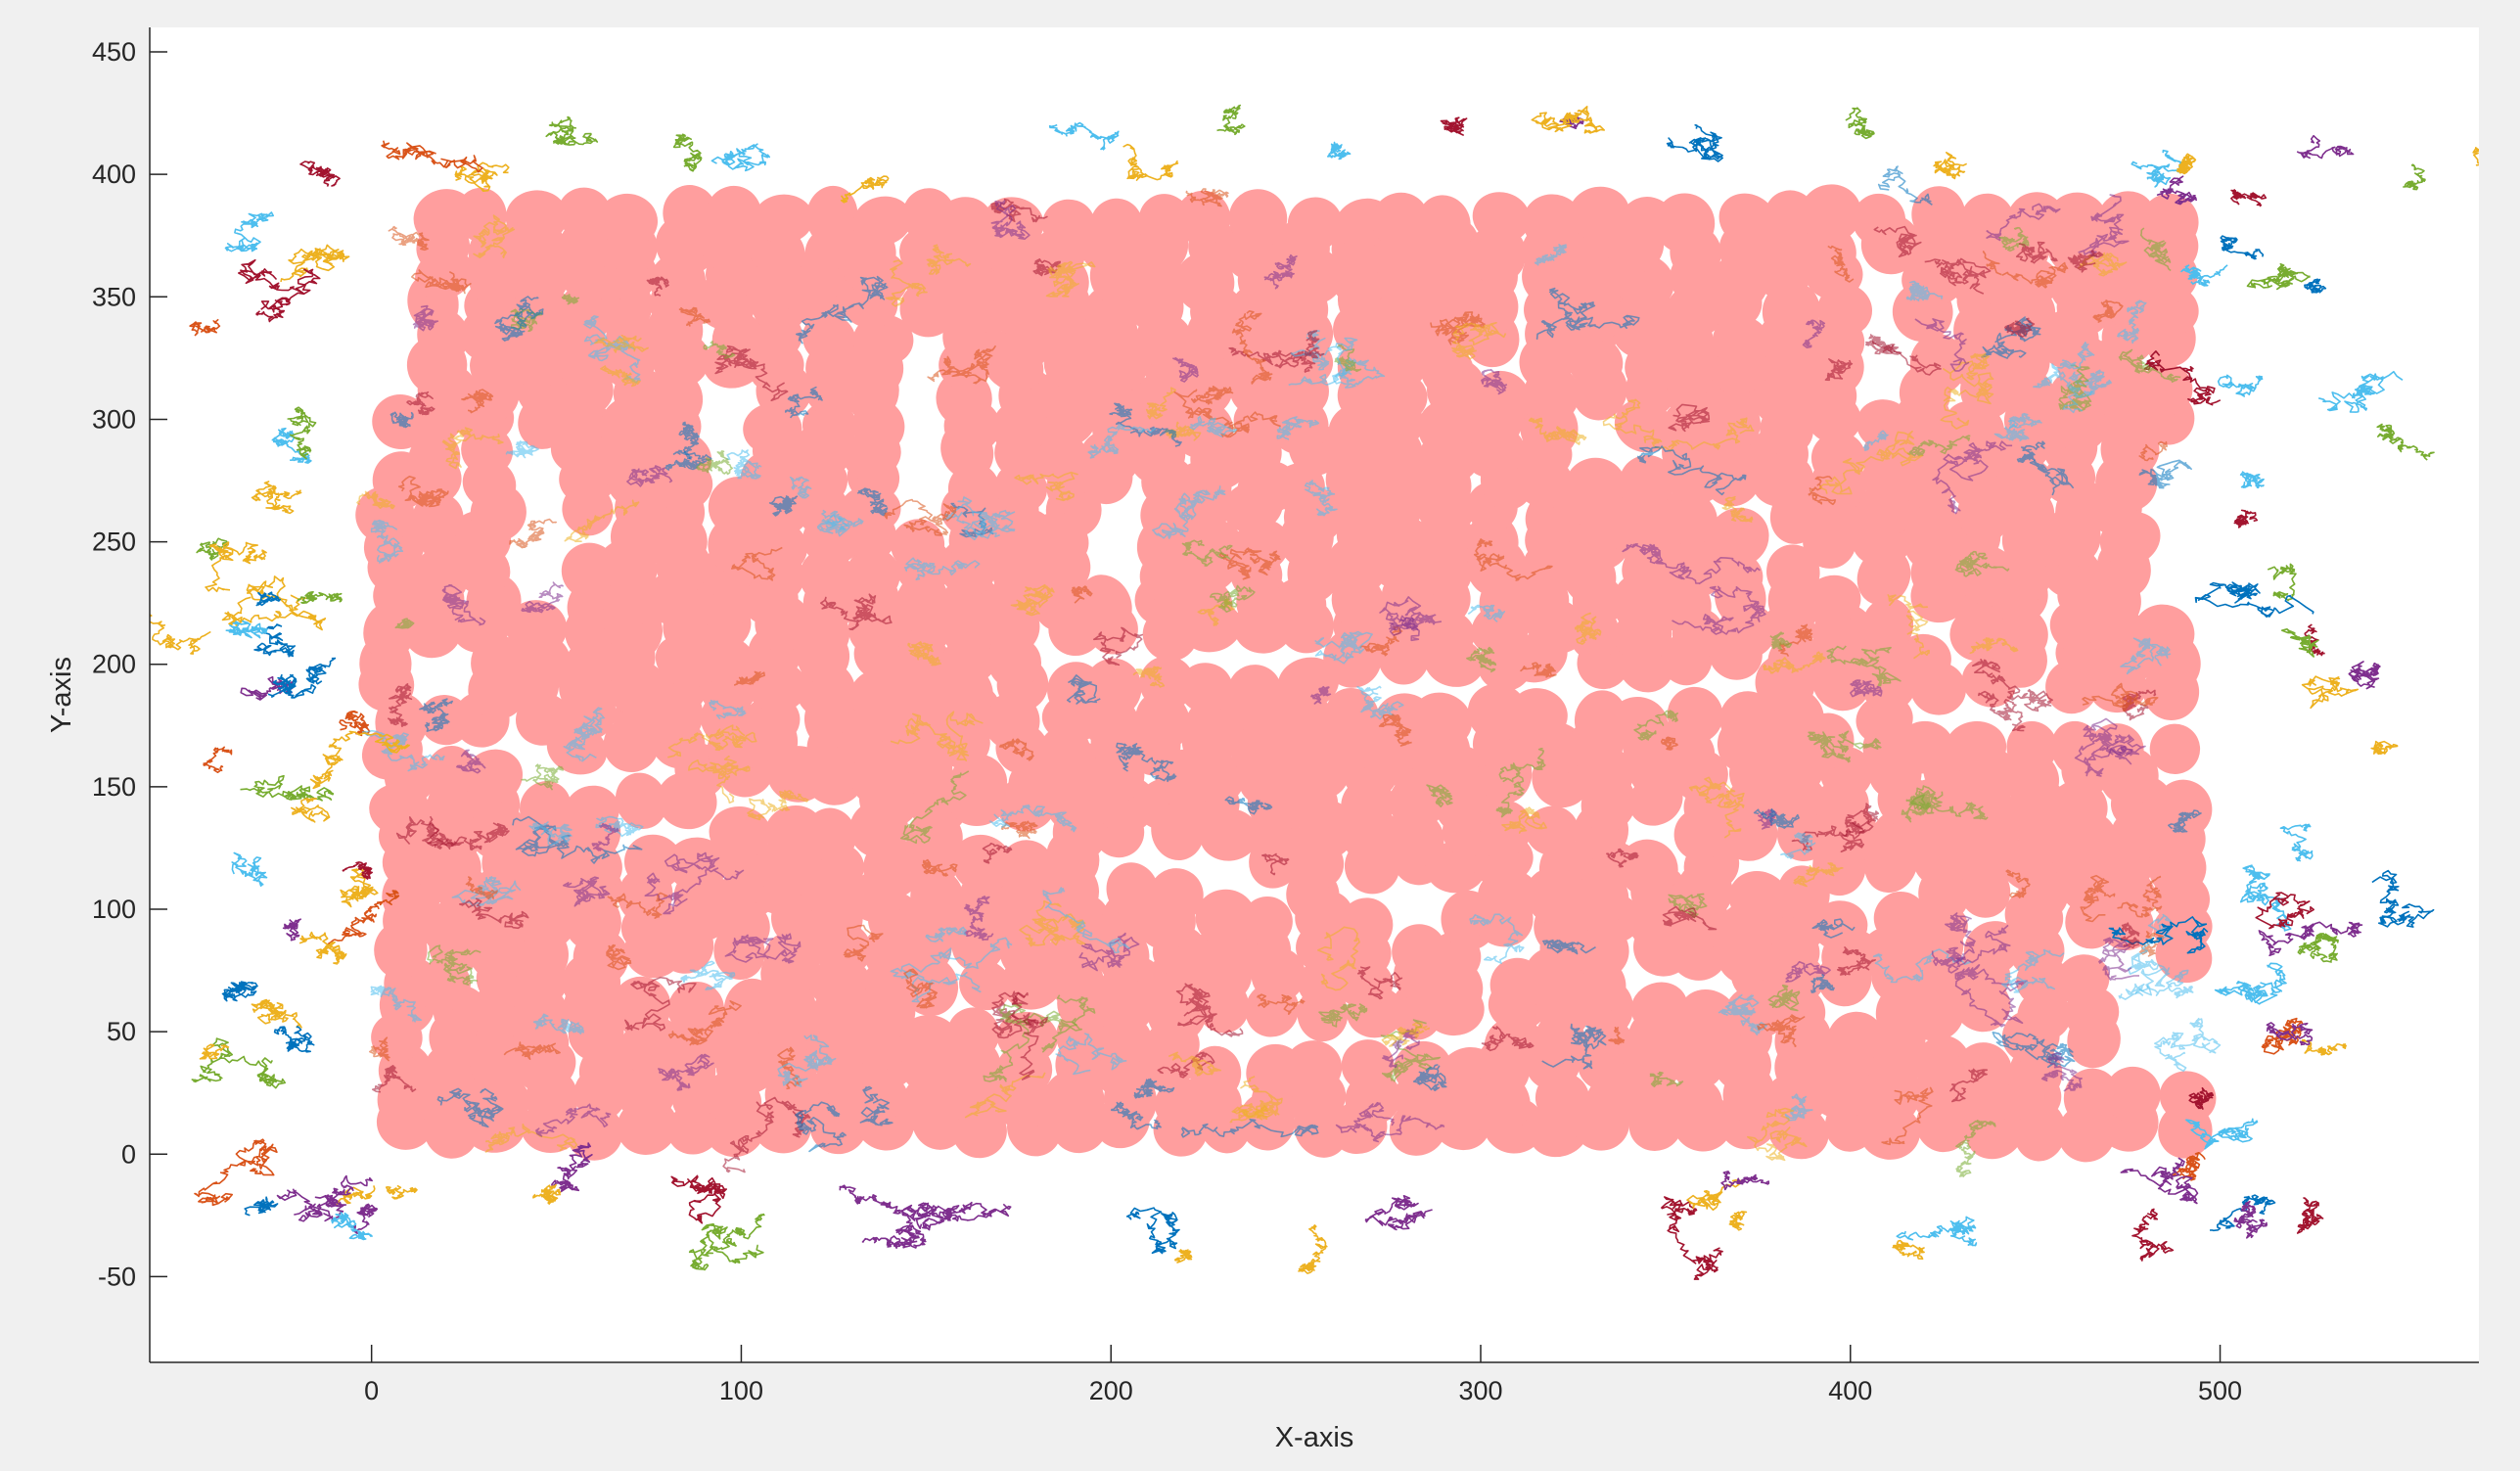 The width and height of the screenshot is (2520, 1471). I want to click on x-axis-ticks: 0 100 200 300 400 500, so click(1303, 1375).